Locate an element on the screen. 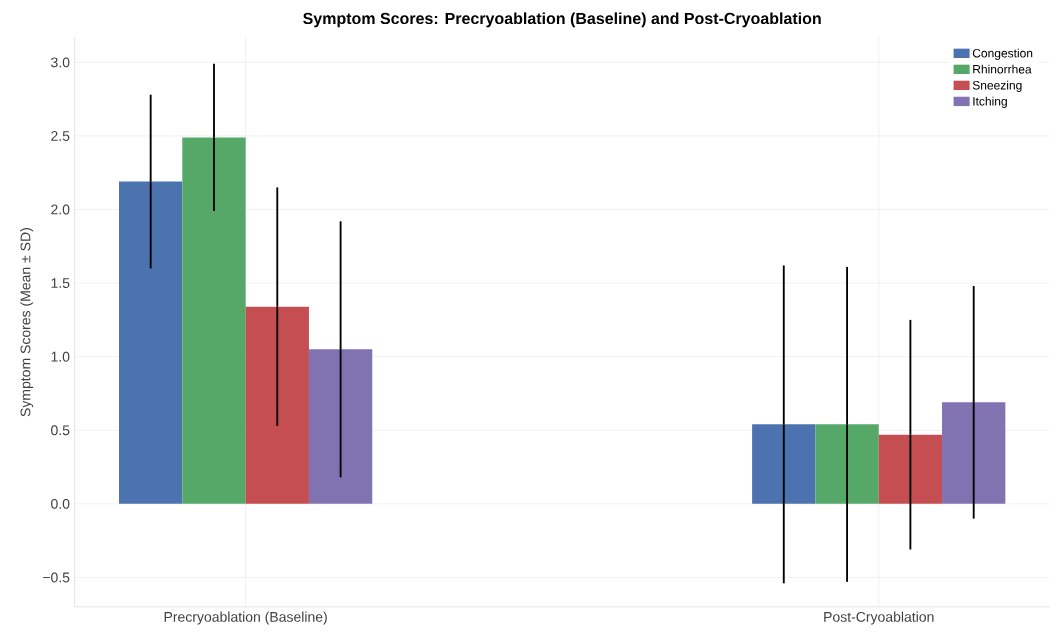  y-tick-label: 2.0 is located at coordinates (60, 209).